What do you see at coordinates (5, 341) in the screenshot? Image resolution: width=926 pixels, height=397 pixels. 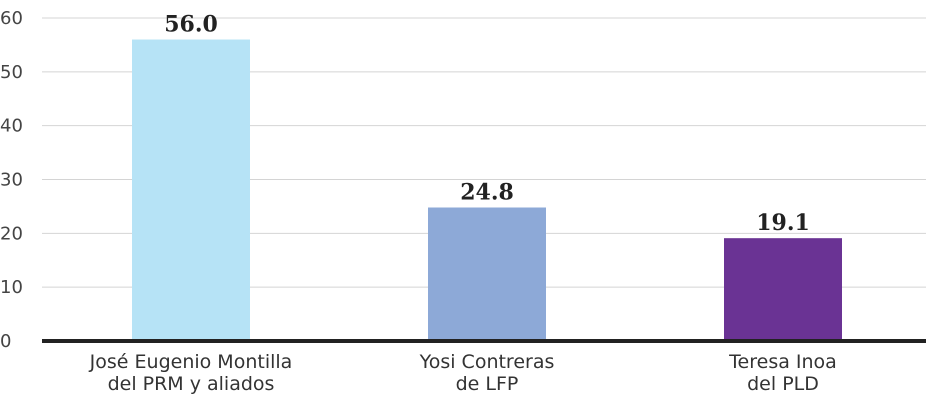 I see `y-tick-label: 0` at bounding box center [5, 341].